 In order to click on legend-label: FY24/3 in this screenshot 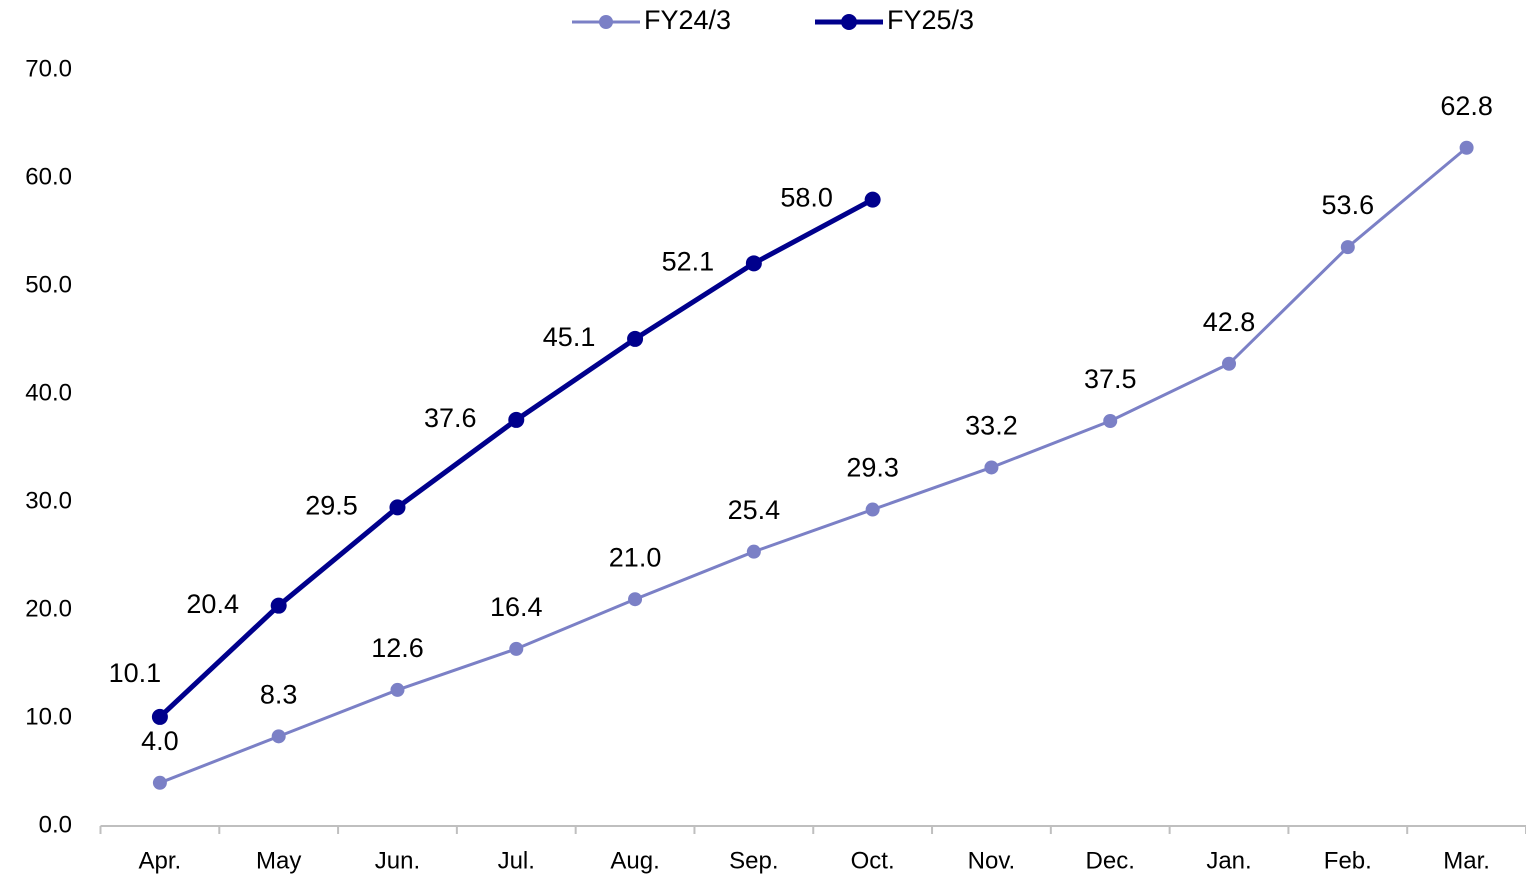, I will do `click(687, 20)`.